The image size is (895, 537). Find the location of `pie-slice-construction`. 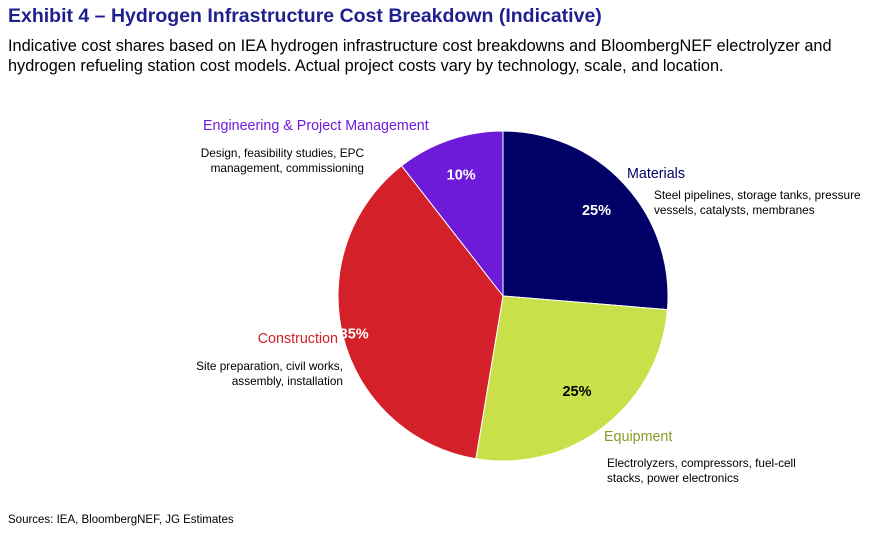

pie-slice-construction is located at coordinates (420, 312).